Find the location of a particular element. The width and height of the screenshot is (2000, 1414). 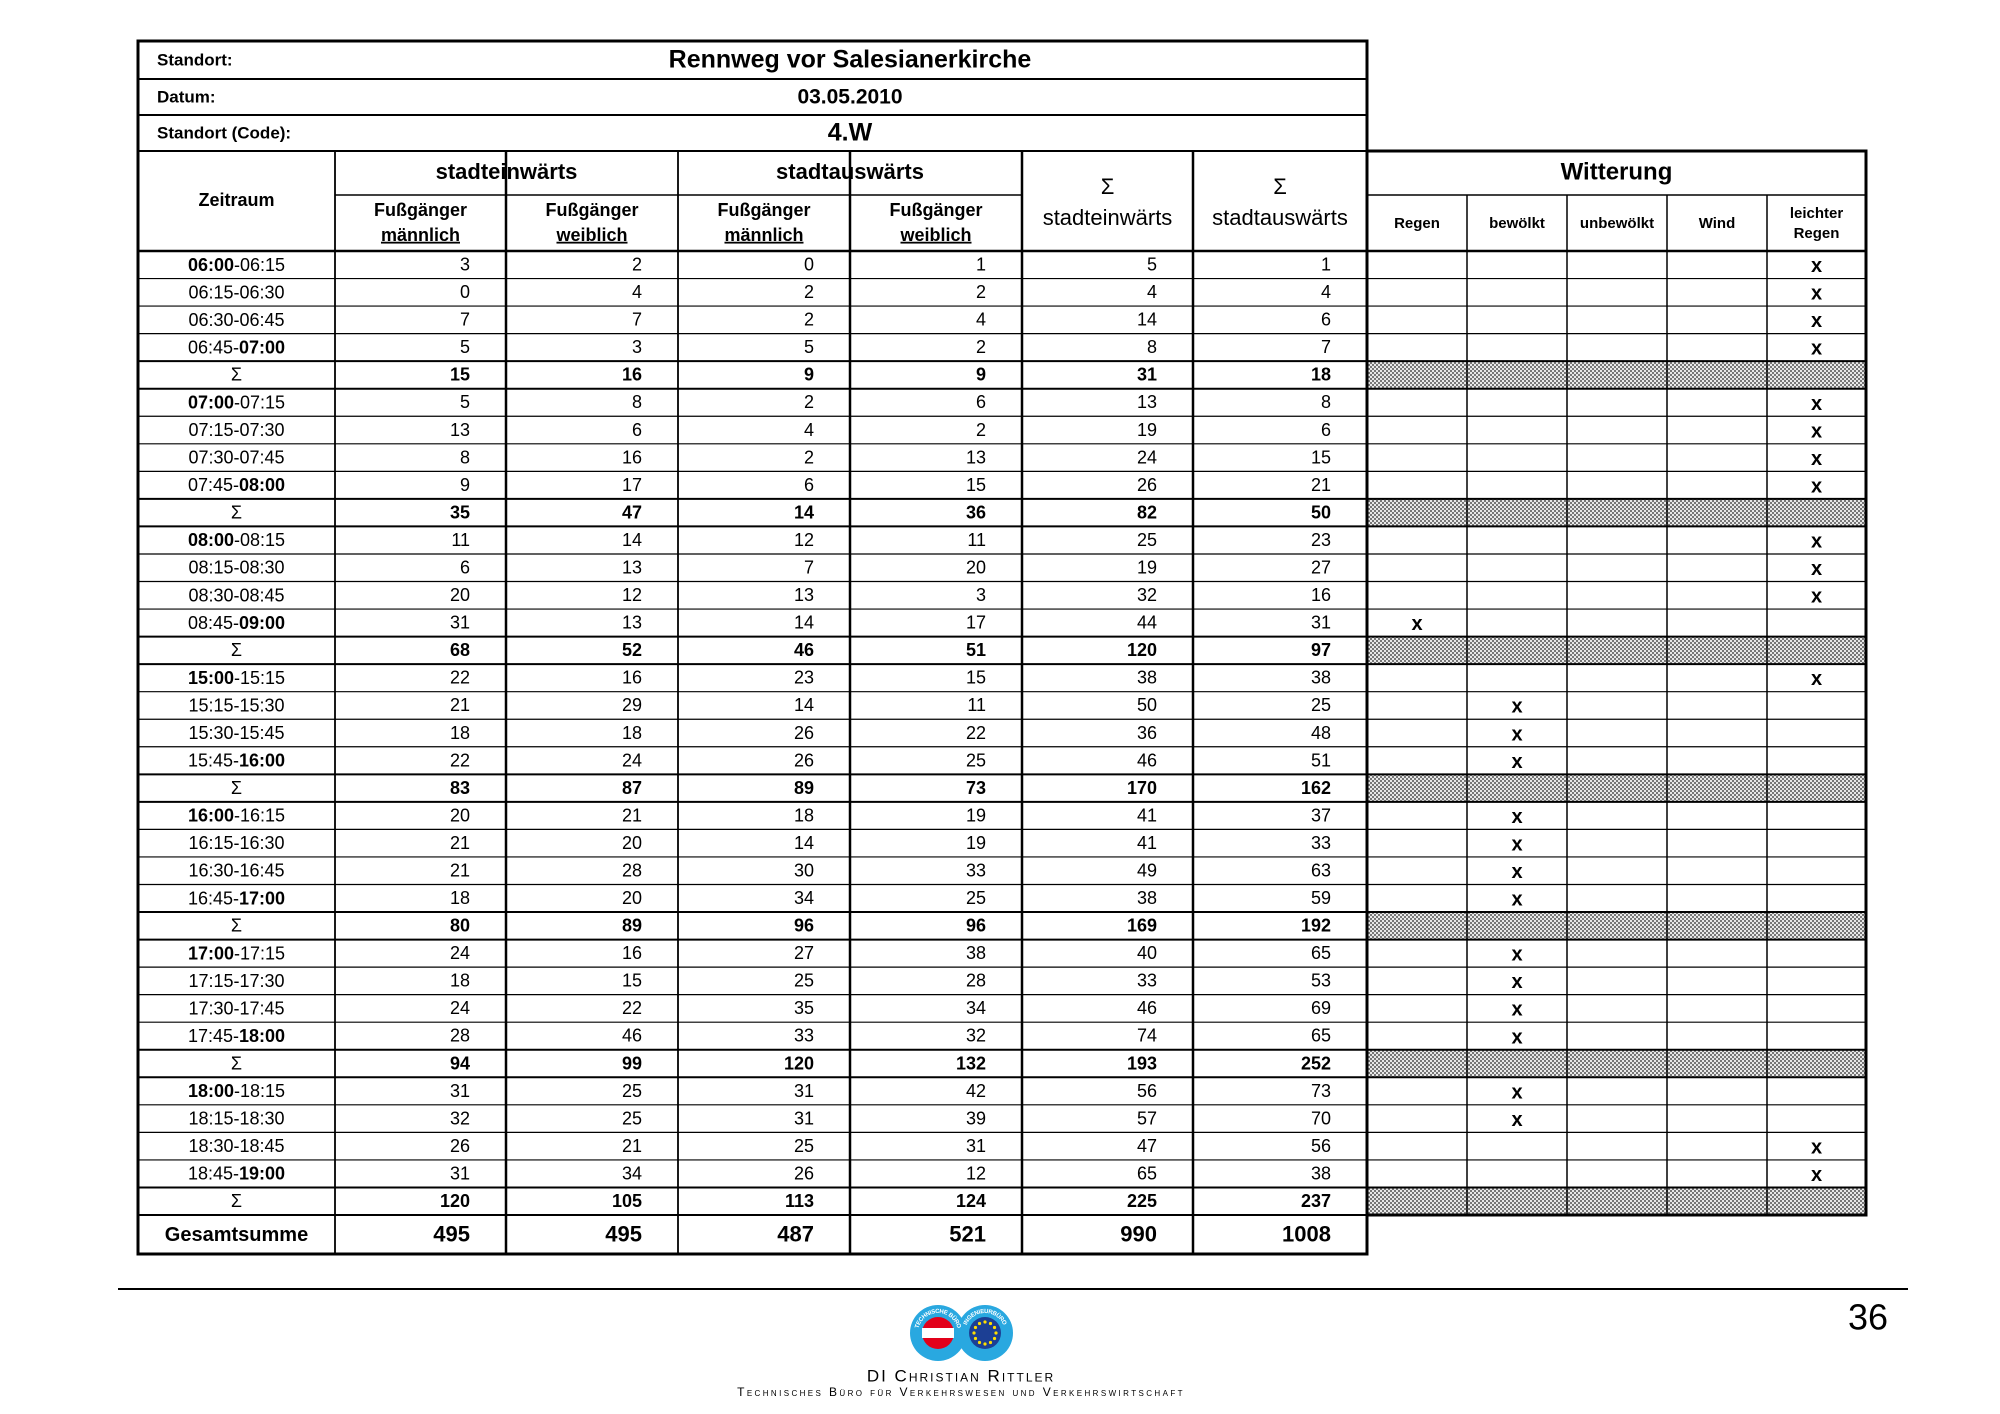

count-cell: 37 is located at coordinates (1321, 815).